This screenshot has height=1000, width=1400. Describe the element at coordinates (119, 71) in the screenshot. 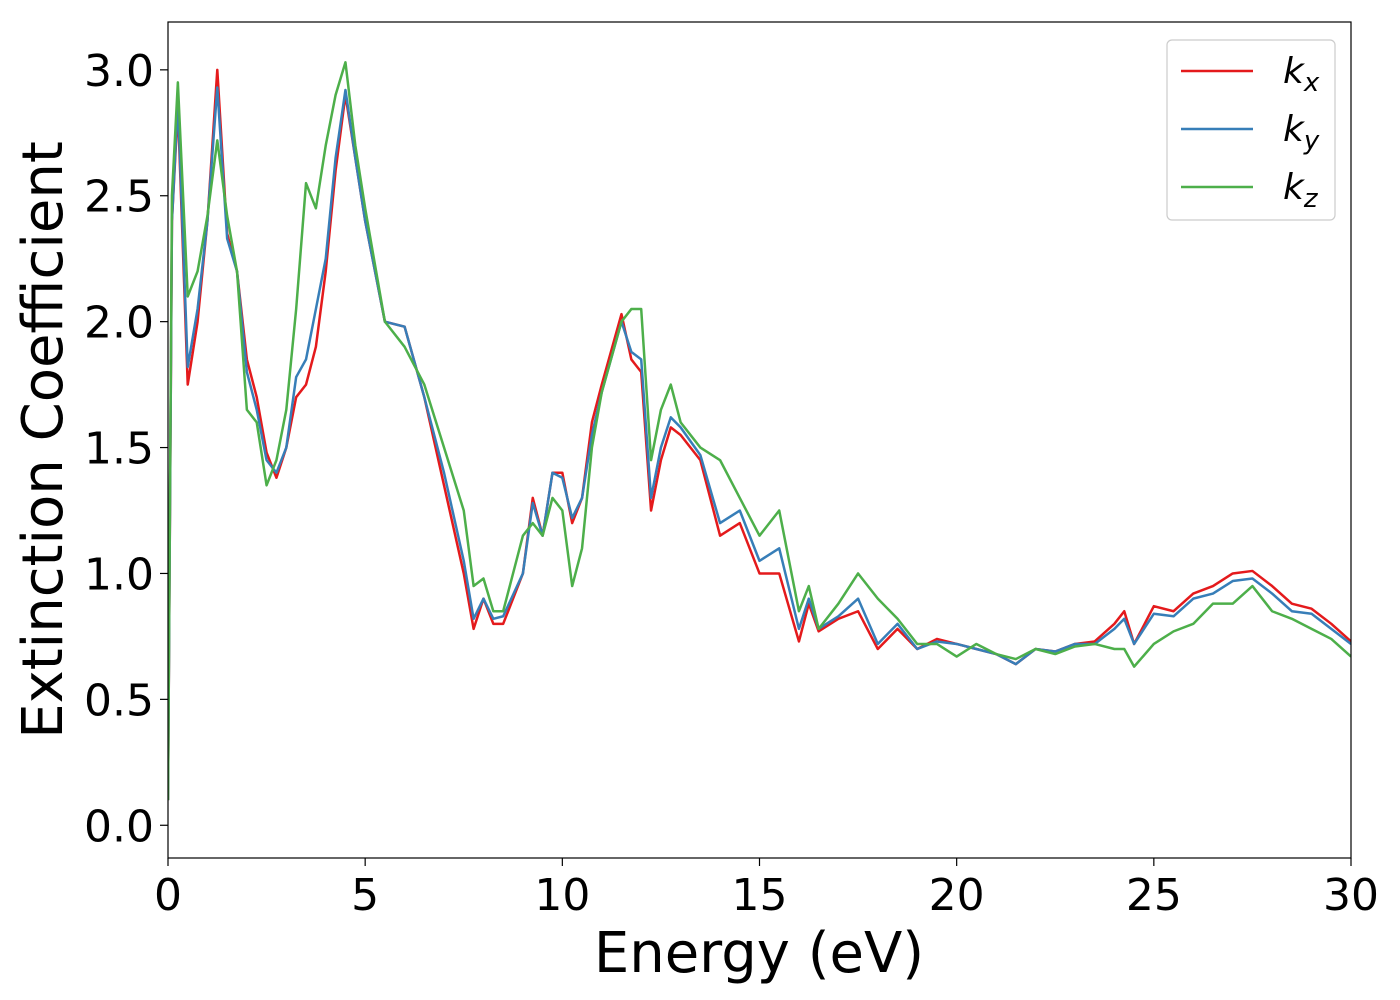

I see `y-tick-label: 3.0` at that location.